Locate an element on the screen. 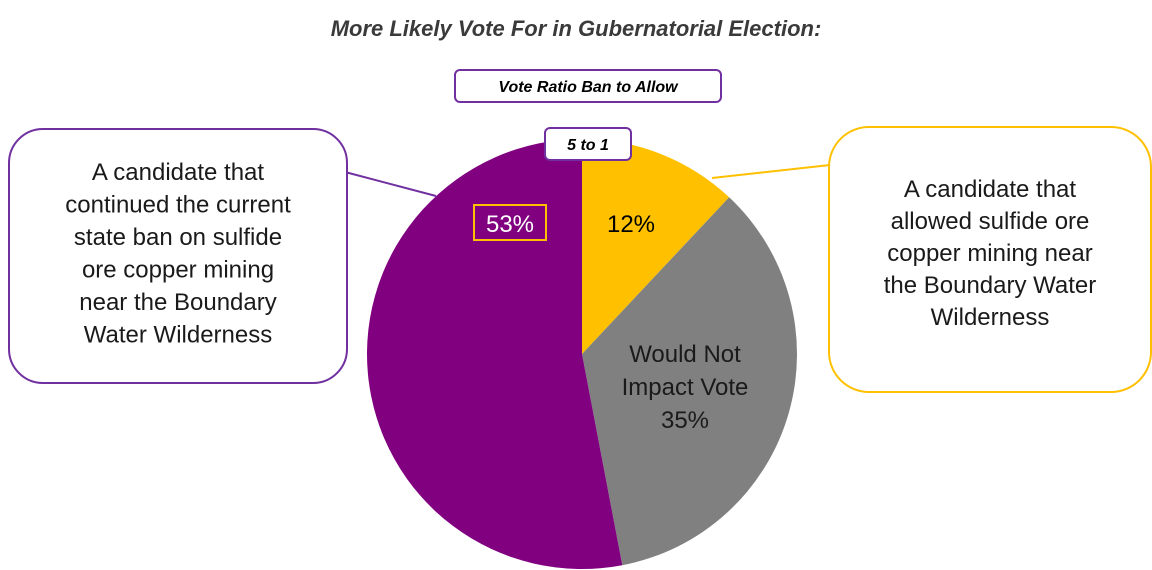 This screenshot has width=1152, height=570. ban-callout-box is located at coordinates (178, 256).